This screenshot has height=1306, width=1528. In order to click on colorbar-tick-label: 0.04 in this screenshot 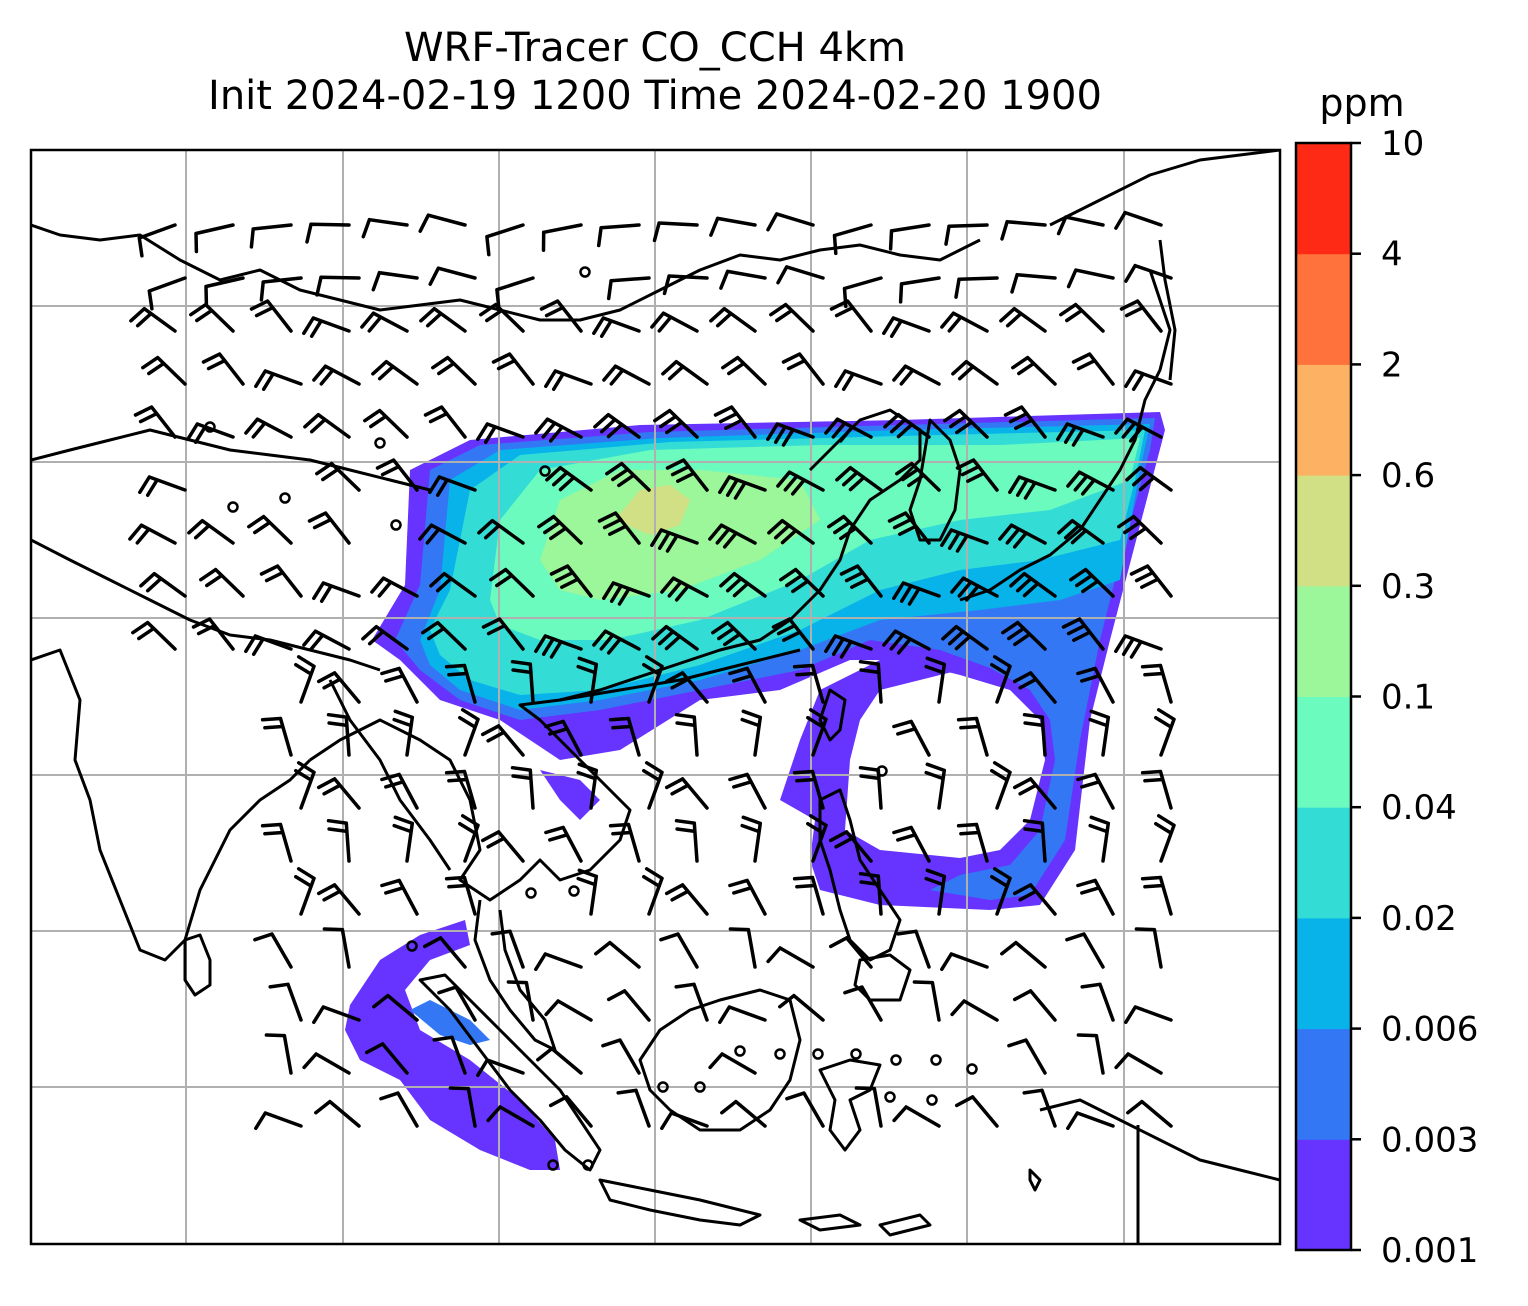, I will do `click(1419, 808)`.